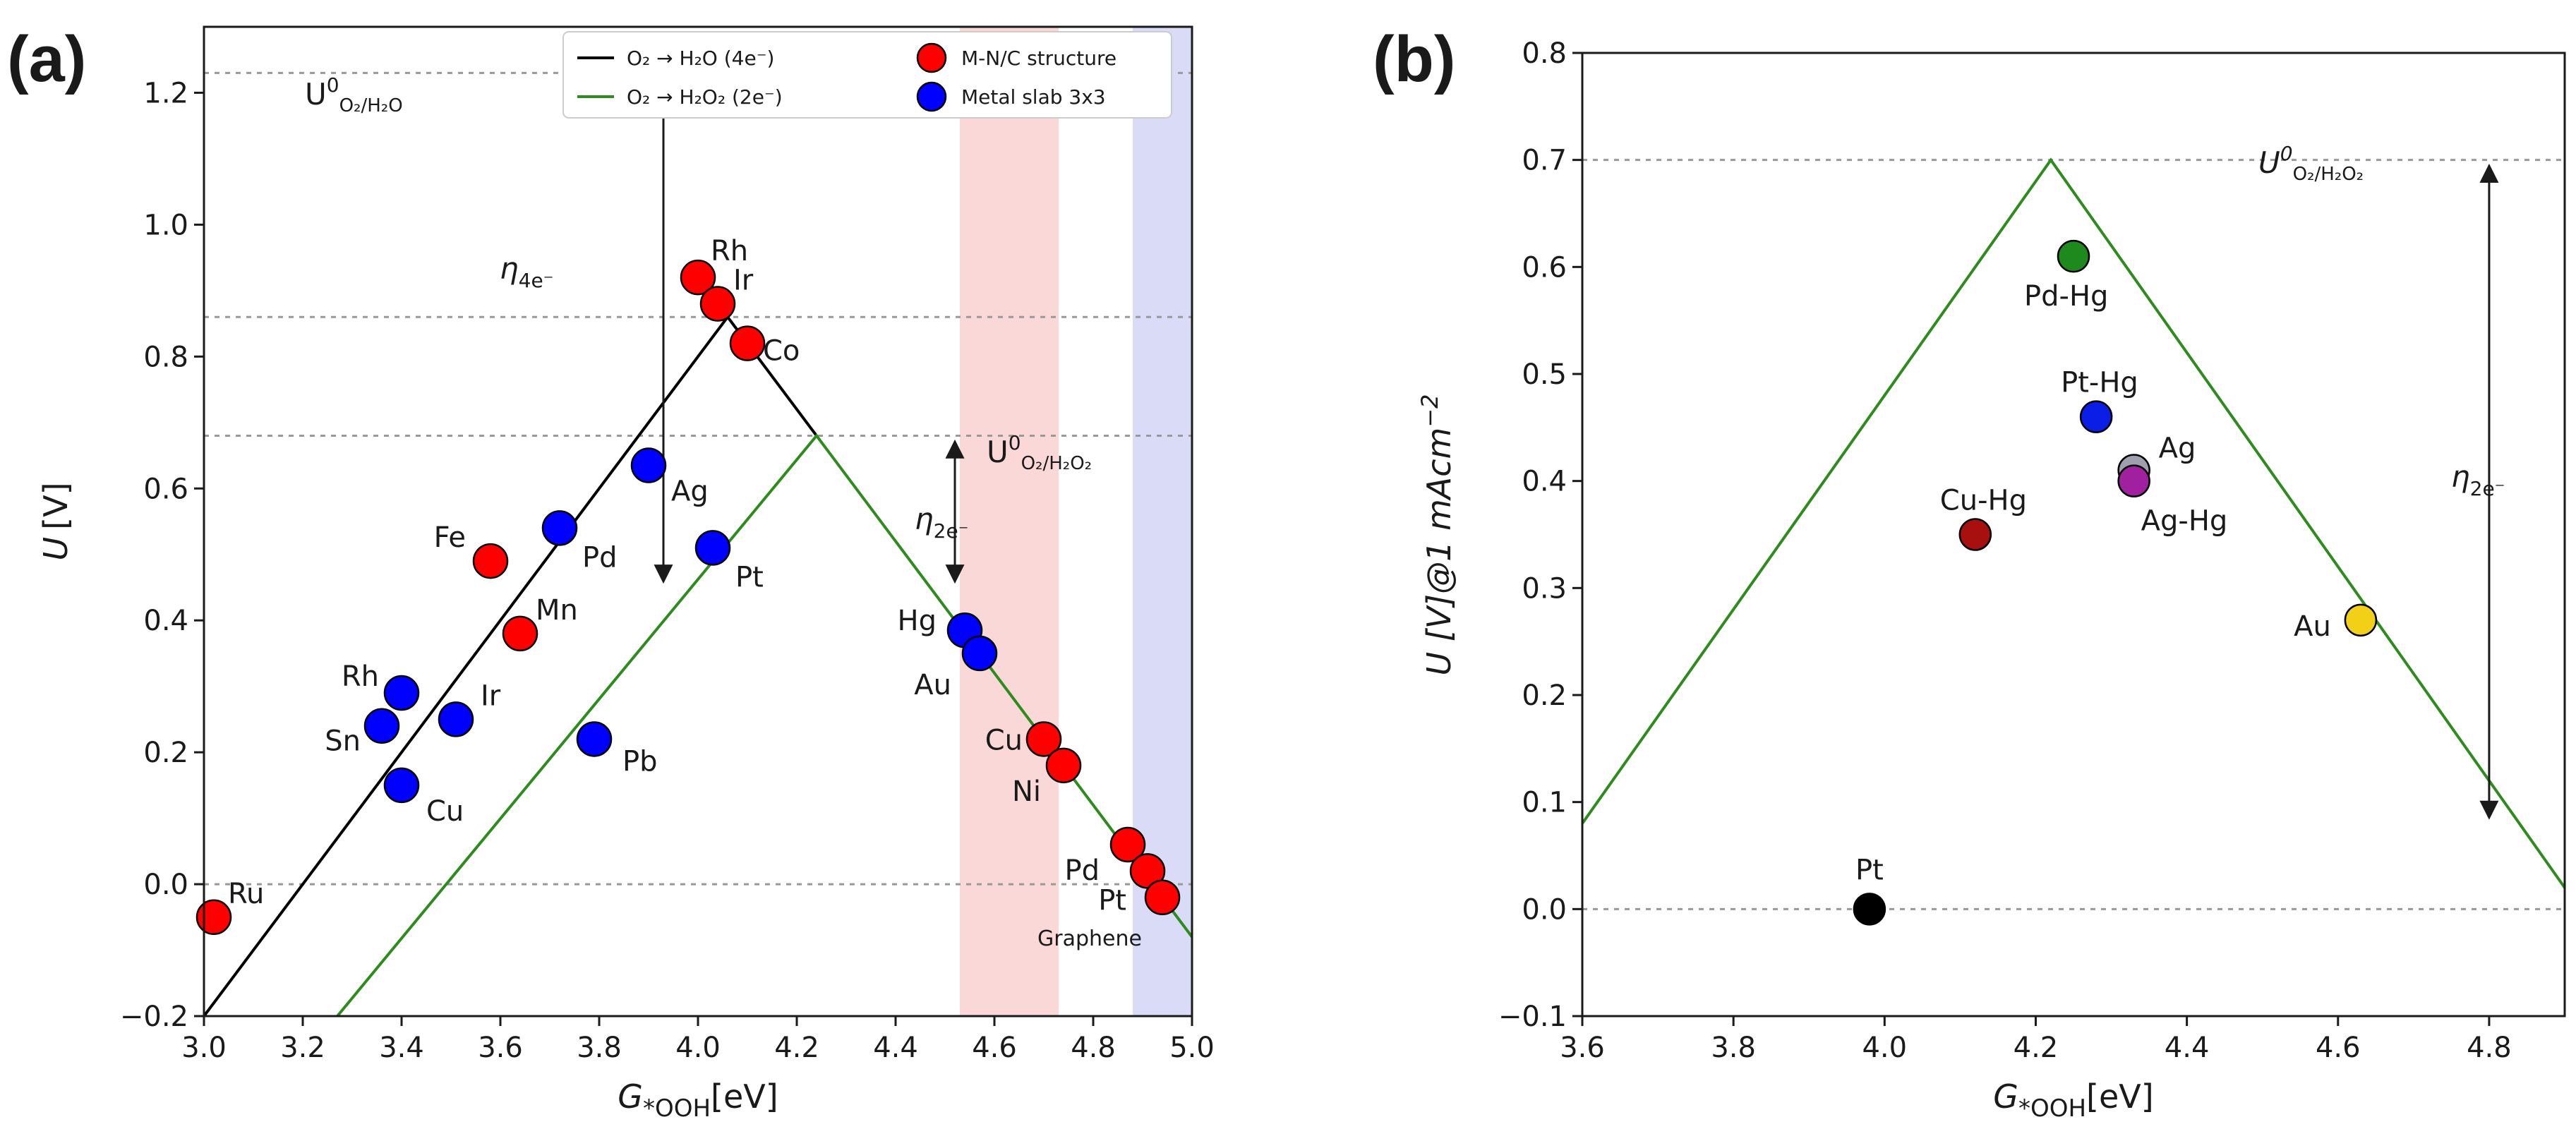 The image size is (2576, 1129). Describe the element at coordinates (2478, 479) in the screenshot. I see `eta-2e-label-b: η2e⁻` at that location.